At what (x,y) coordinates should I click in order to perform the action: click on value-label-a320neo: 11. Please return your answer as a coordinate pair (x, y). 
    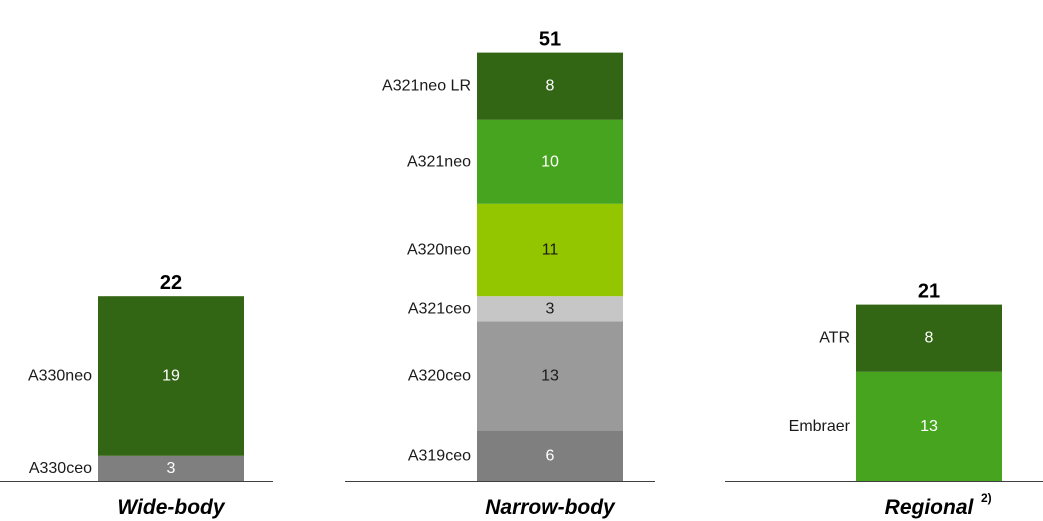
    Looking at the image, I should click on (550, 250).